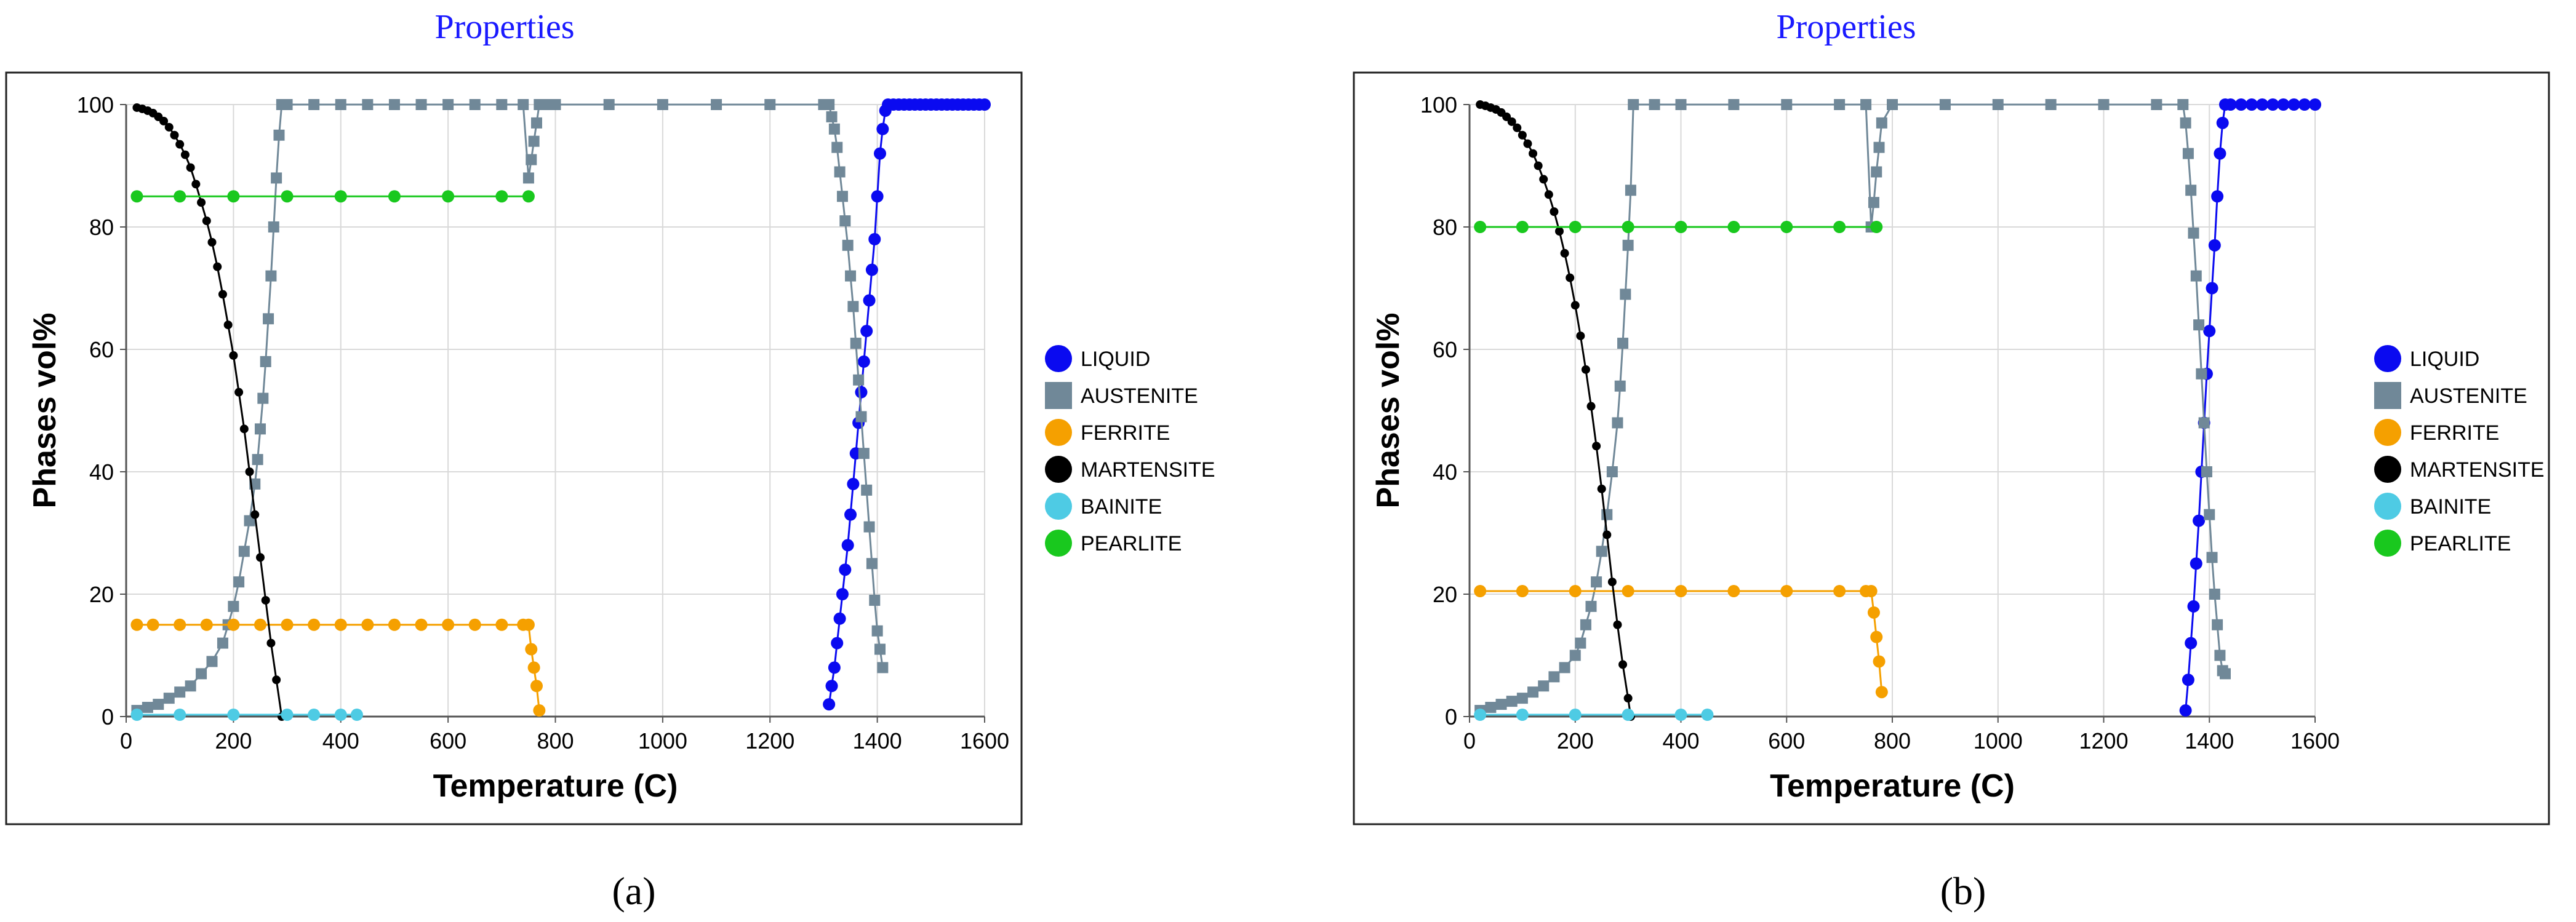 Image resolution: width=2576 pixels, height=922 pixels. What do you see at coordinates (45, 411) in the screenshot?
I see `y-axis-label: Phases vol%` at bounding box center [45, 411].